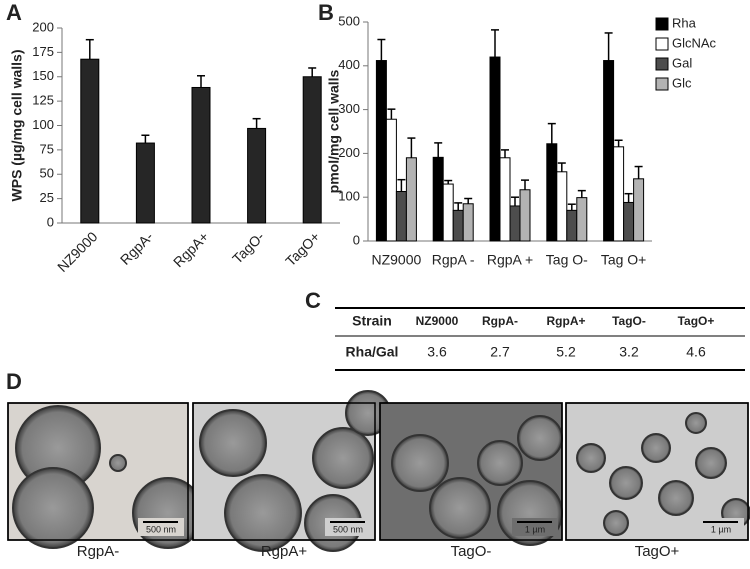  What do you see at coordinates (657, 551) in the screenshot?
I see `micrograph-caption: TagO+` at bounding box center [657, 551].